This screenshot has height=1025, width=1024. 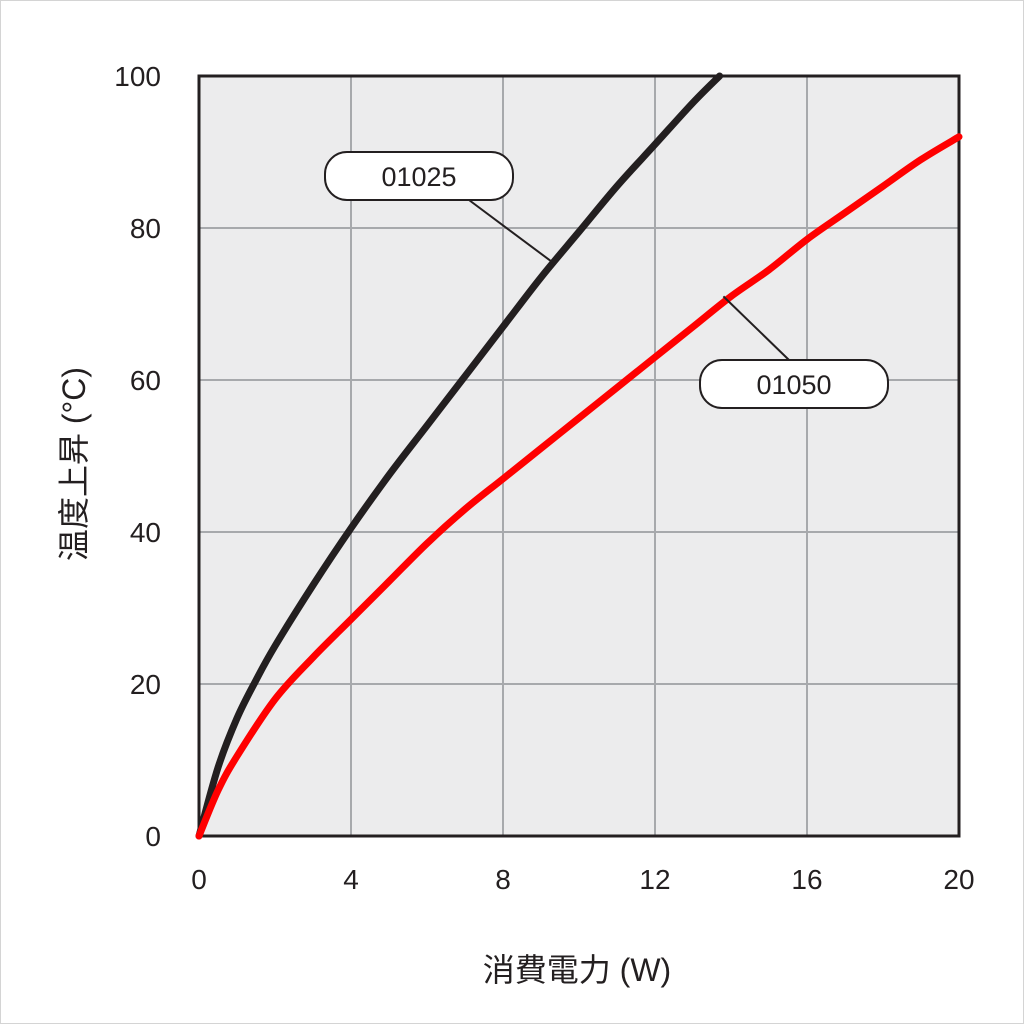 I want to click on x-axis-title: 消費電力 (W), so click(x=577, y=970).